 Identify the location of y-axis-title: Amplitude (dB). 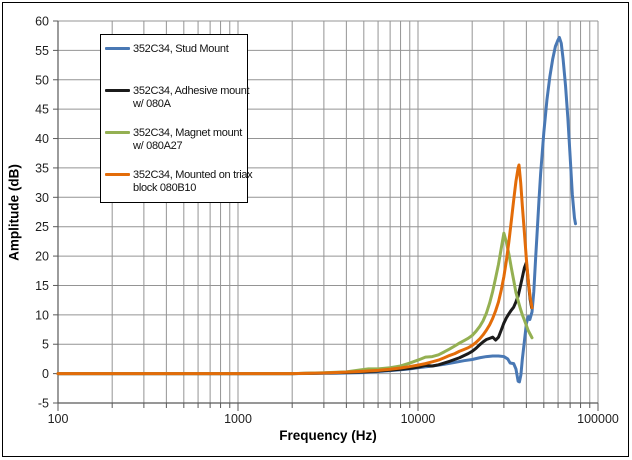
(14, 212).